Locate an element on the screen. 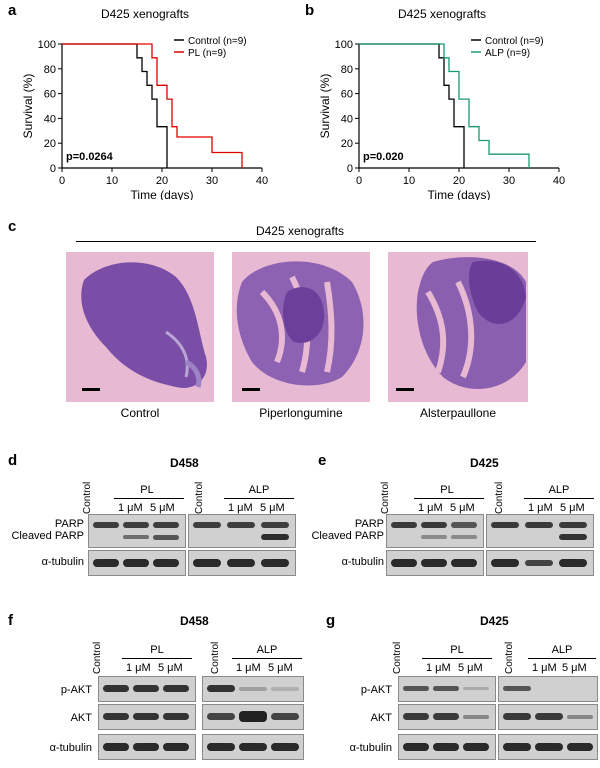 The height and width of the screenshot is (768, 600). blot-f-control-1: Control is located at coordinates (97, 657).